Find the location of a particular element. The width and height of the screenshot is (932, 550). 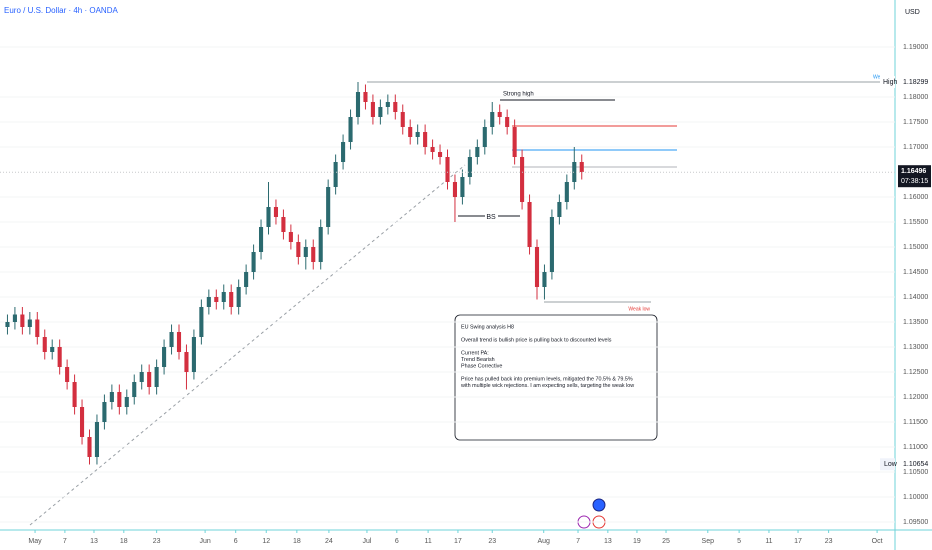

y-tick-label: 1.15000 is located at coordinates (915, 247).